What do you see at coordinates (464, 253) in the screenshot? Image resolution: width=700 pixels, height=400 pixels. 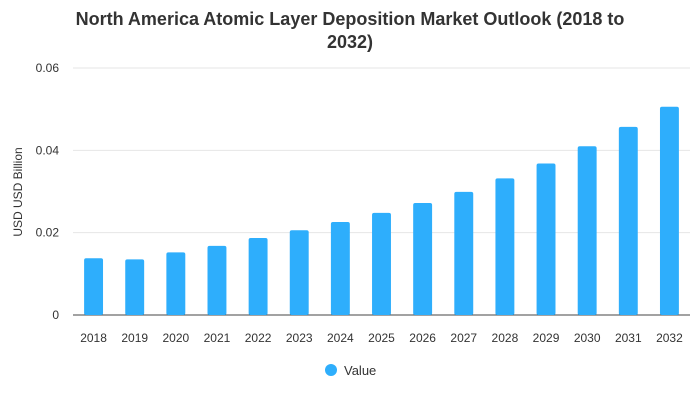 I see `bar-2027` at bounding box center [464, 253].